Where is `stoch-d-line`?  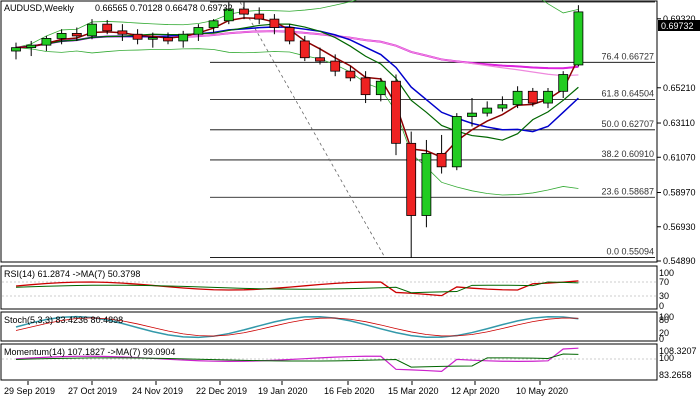
stoch-d-line is located at coordinates (297, 327).